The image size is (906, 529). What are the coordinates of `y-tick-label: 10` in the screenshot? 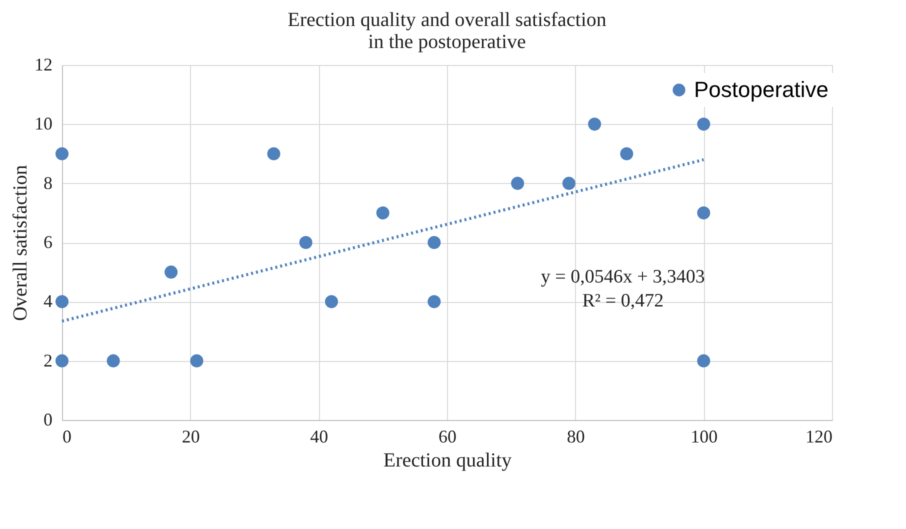 It's located at (43, 124).